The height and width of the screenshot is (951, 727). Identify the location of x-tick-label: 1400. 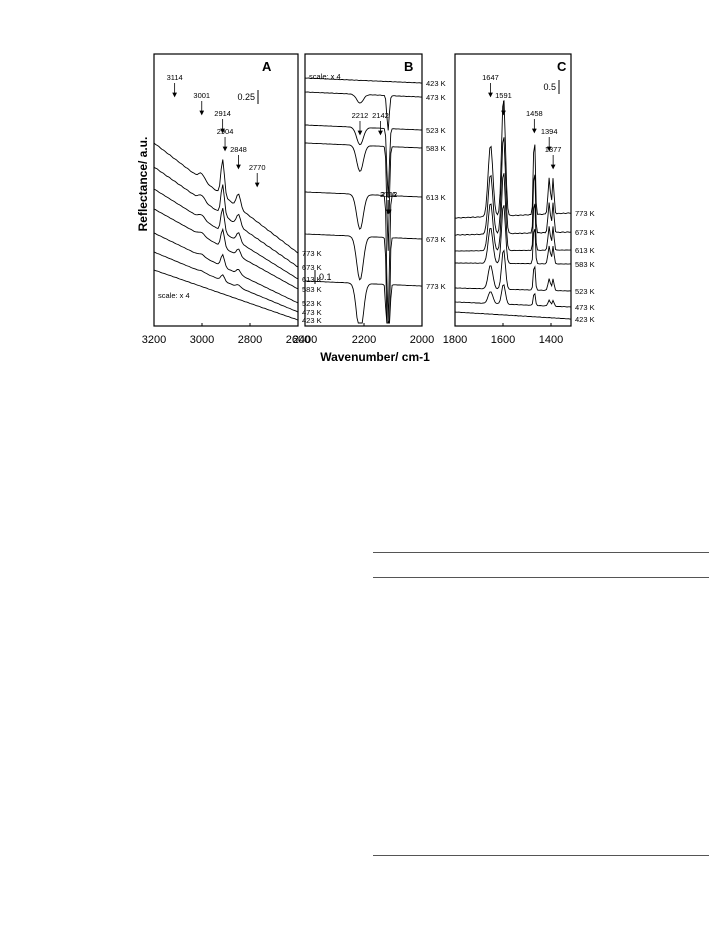
(551, 340).